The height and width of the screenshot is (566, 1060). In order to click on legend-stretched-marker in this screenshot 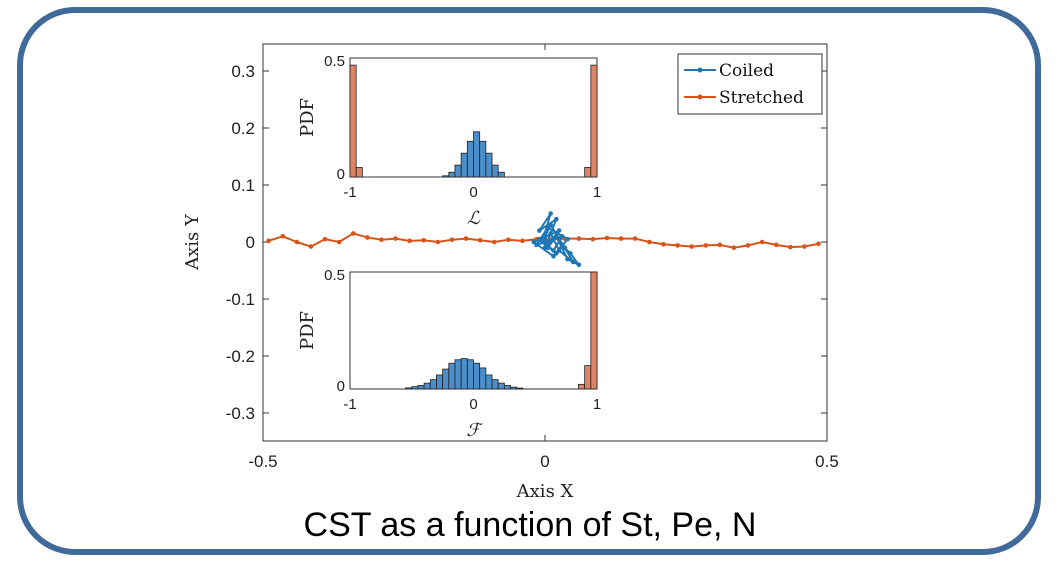, I will do `click(700, 97)`.